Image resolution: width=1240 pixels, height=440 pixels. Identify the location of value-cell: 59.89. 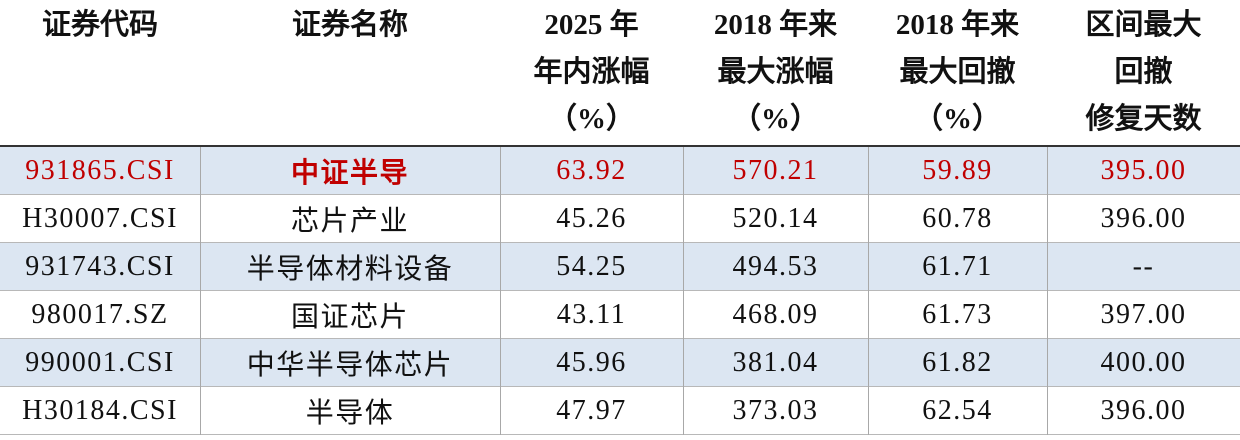
(957, 170).